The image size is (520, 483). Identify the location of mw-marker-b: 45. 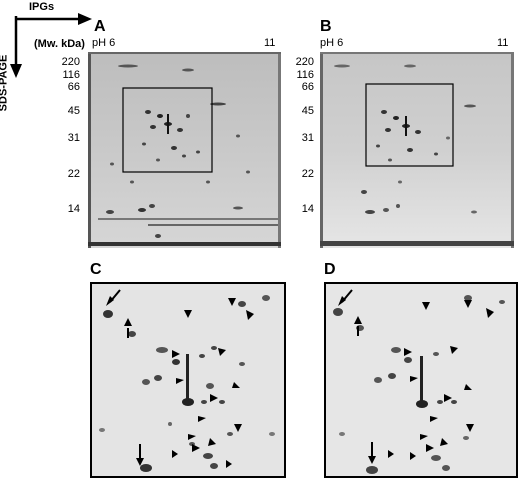
(307, 111).